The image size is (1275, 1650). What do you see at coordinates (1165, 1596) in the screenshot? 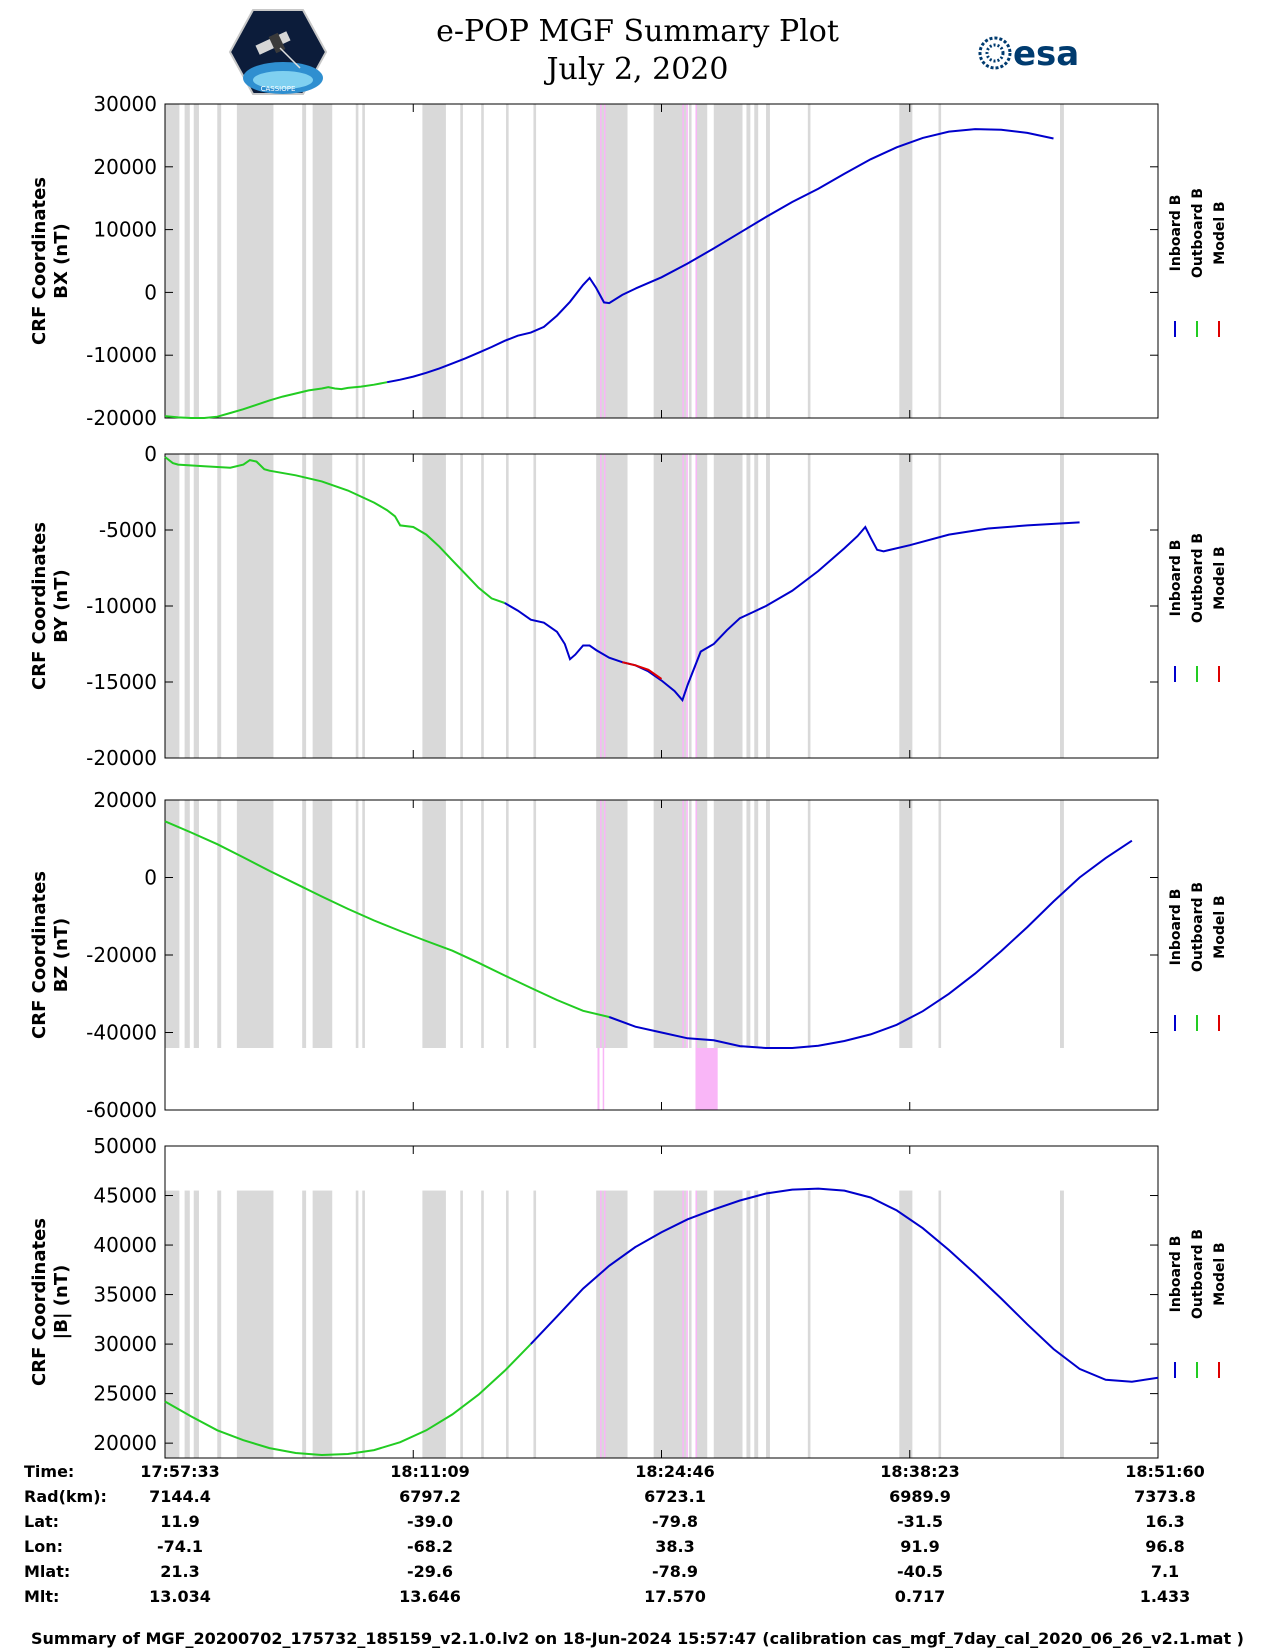
I see `ephemeris-value: 1.433` at bounding box center [1165, 1596].